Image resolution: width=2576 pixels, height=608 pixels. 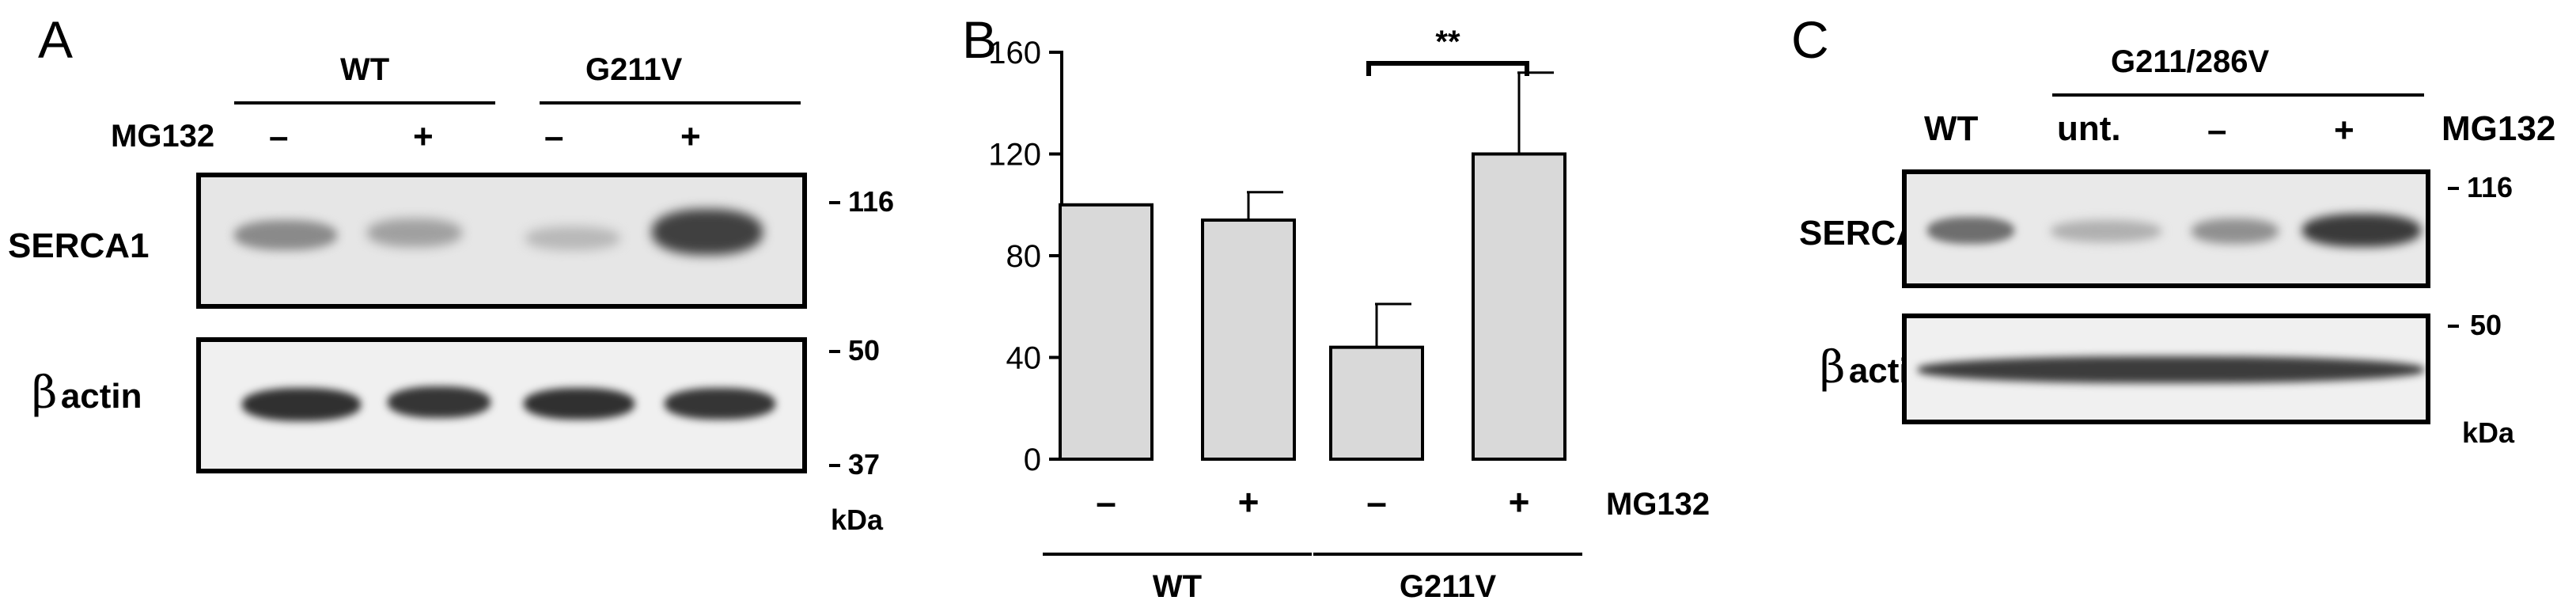 I want to click on panel-c-lane-unt: unt., so click(x=2089, y=128).